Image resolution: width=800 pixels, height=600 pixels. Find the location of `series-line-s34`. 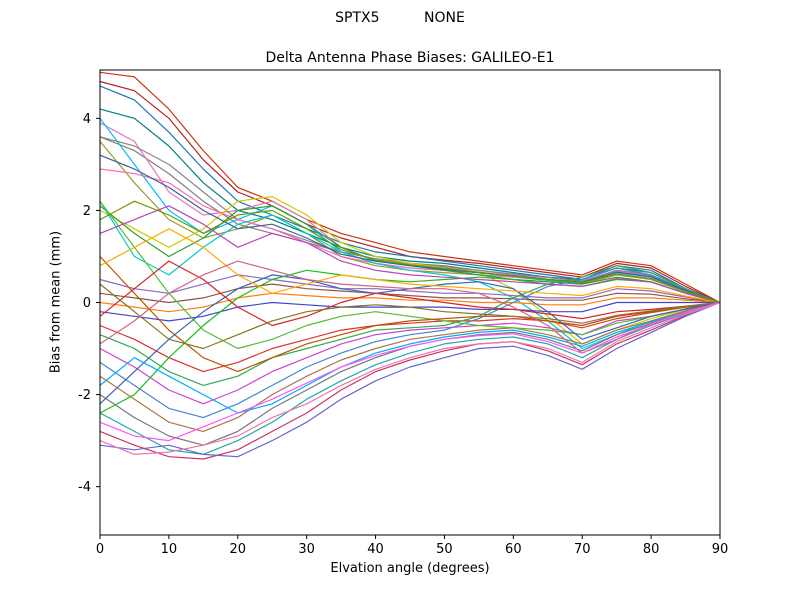

series-line-s34 is located at coordinates (410, 254).